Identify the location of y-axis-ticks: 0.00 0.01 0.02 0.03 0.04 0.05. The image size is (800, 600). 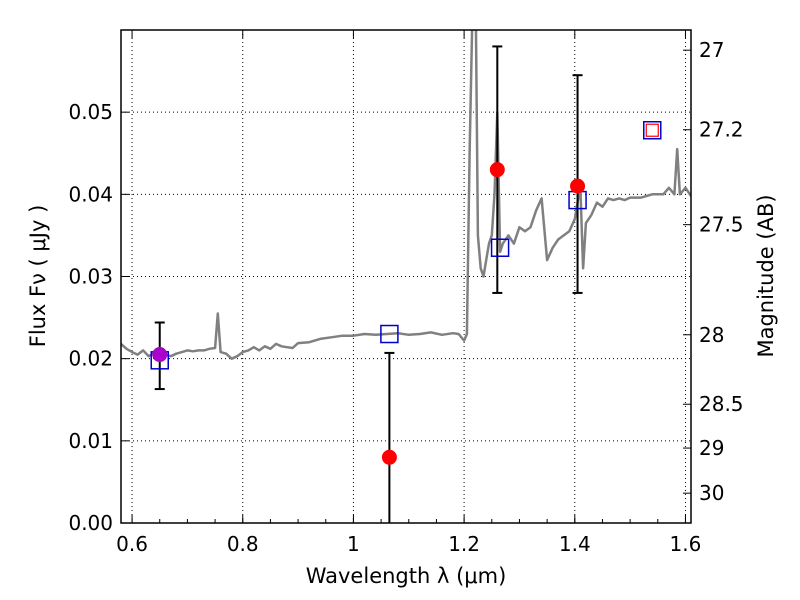
(98, 317).